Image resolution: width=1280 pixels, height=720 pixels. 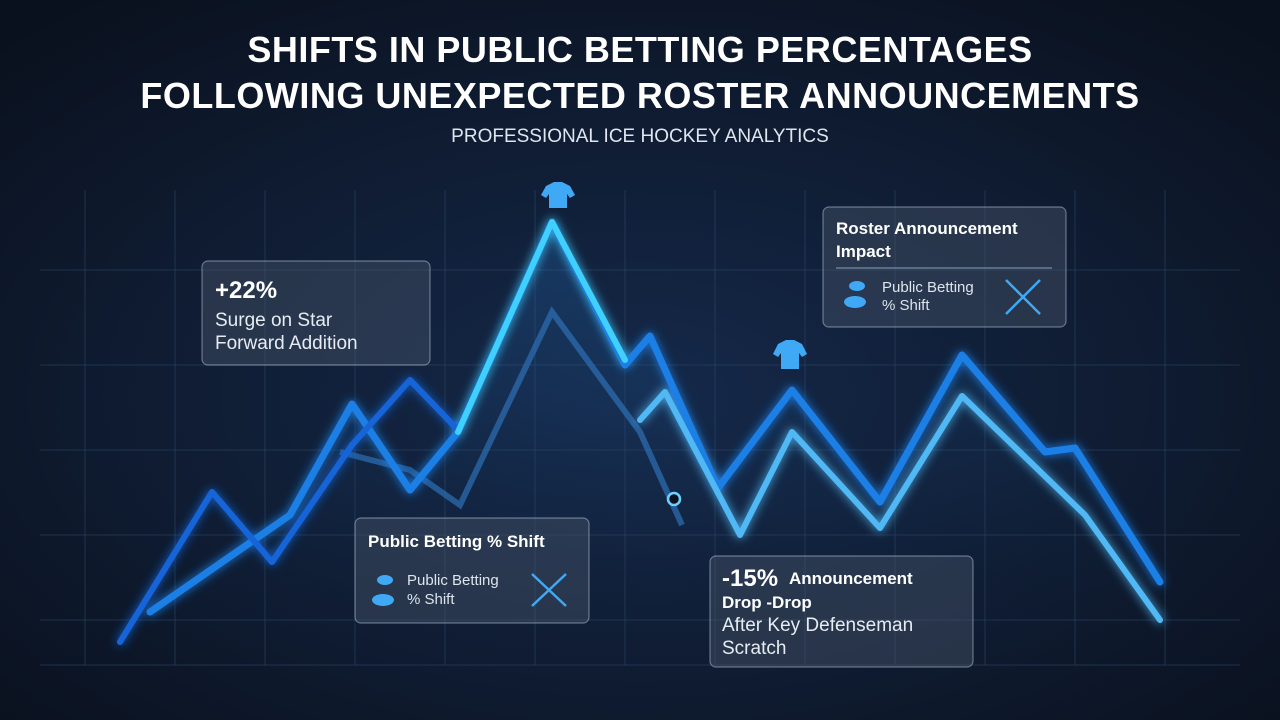 I want to click on line-light, so click(x=900, y=506).